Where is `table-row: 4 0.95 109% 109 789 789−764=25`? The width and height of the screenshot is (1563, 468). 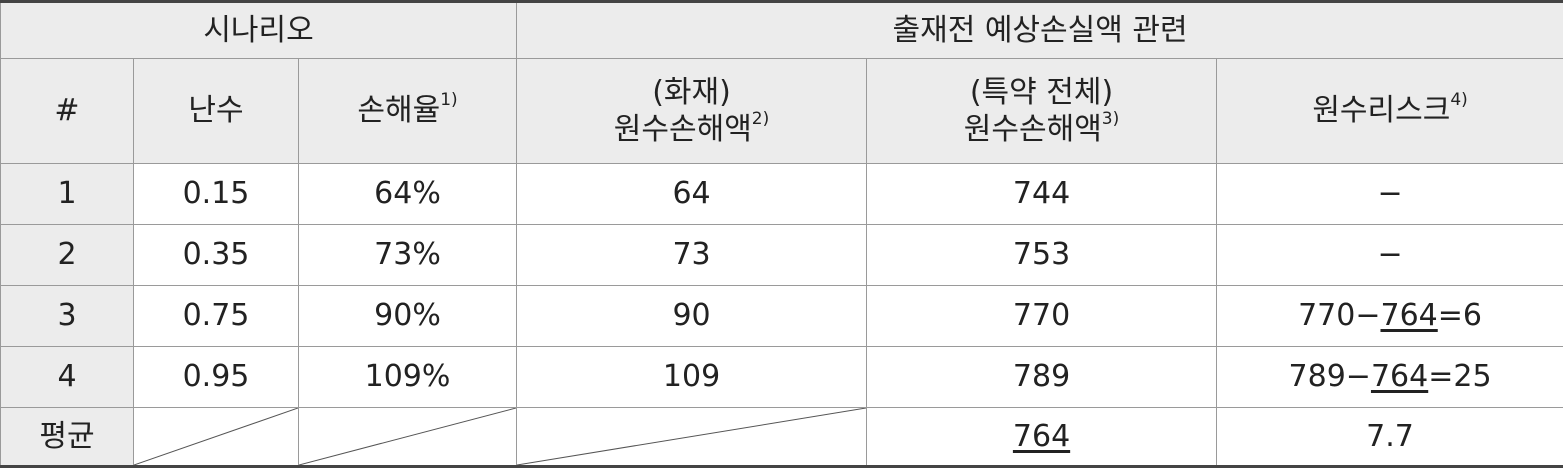 table-row: 4 0.95 109% 109 789 789−764=25 is located at coordinates (782, 377).